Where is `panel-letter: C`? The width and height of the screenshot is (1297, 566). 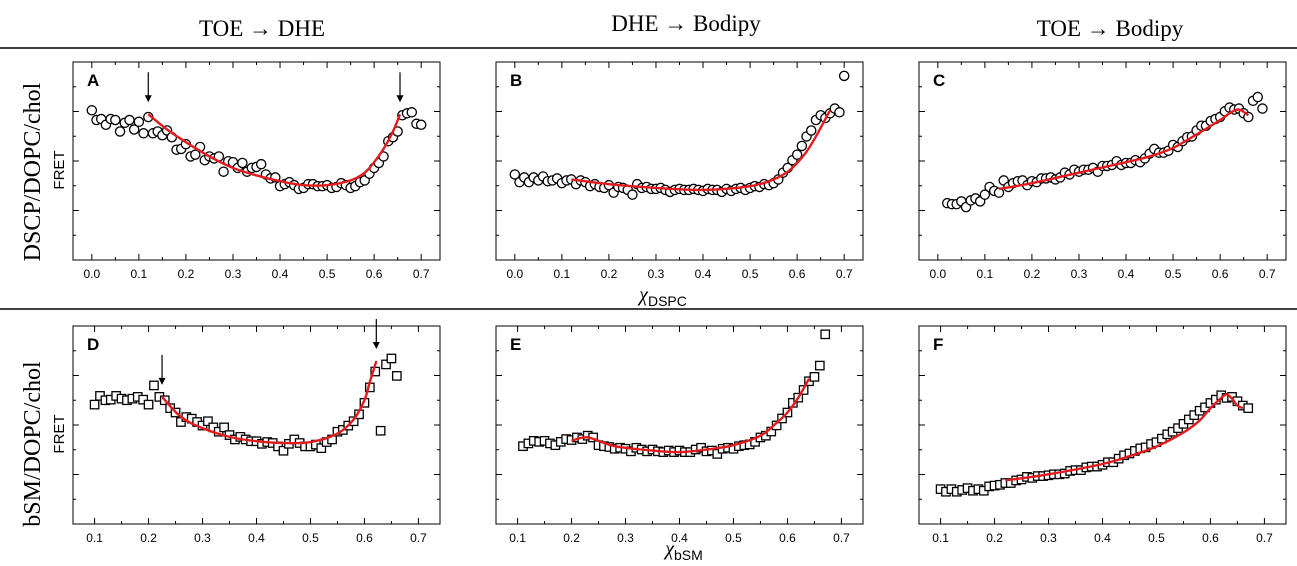 panel-letter: C is located at coordinates (939, 80).